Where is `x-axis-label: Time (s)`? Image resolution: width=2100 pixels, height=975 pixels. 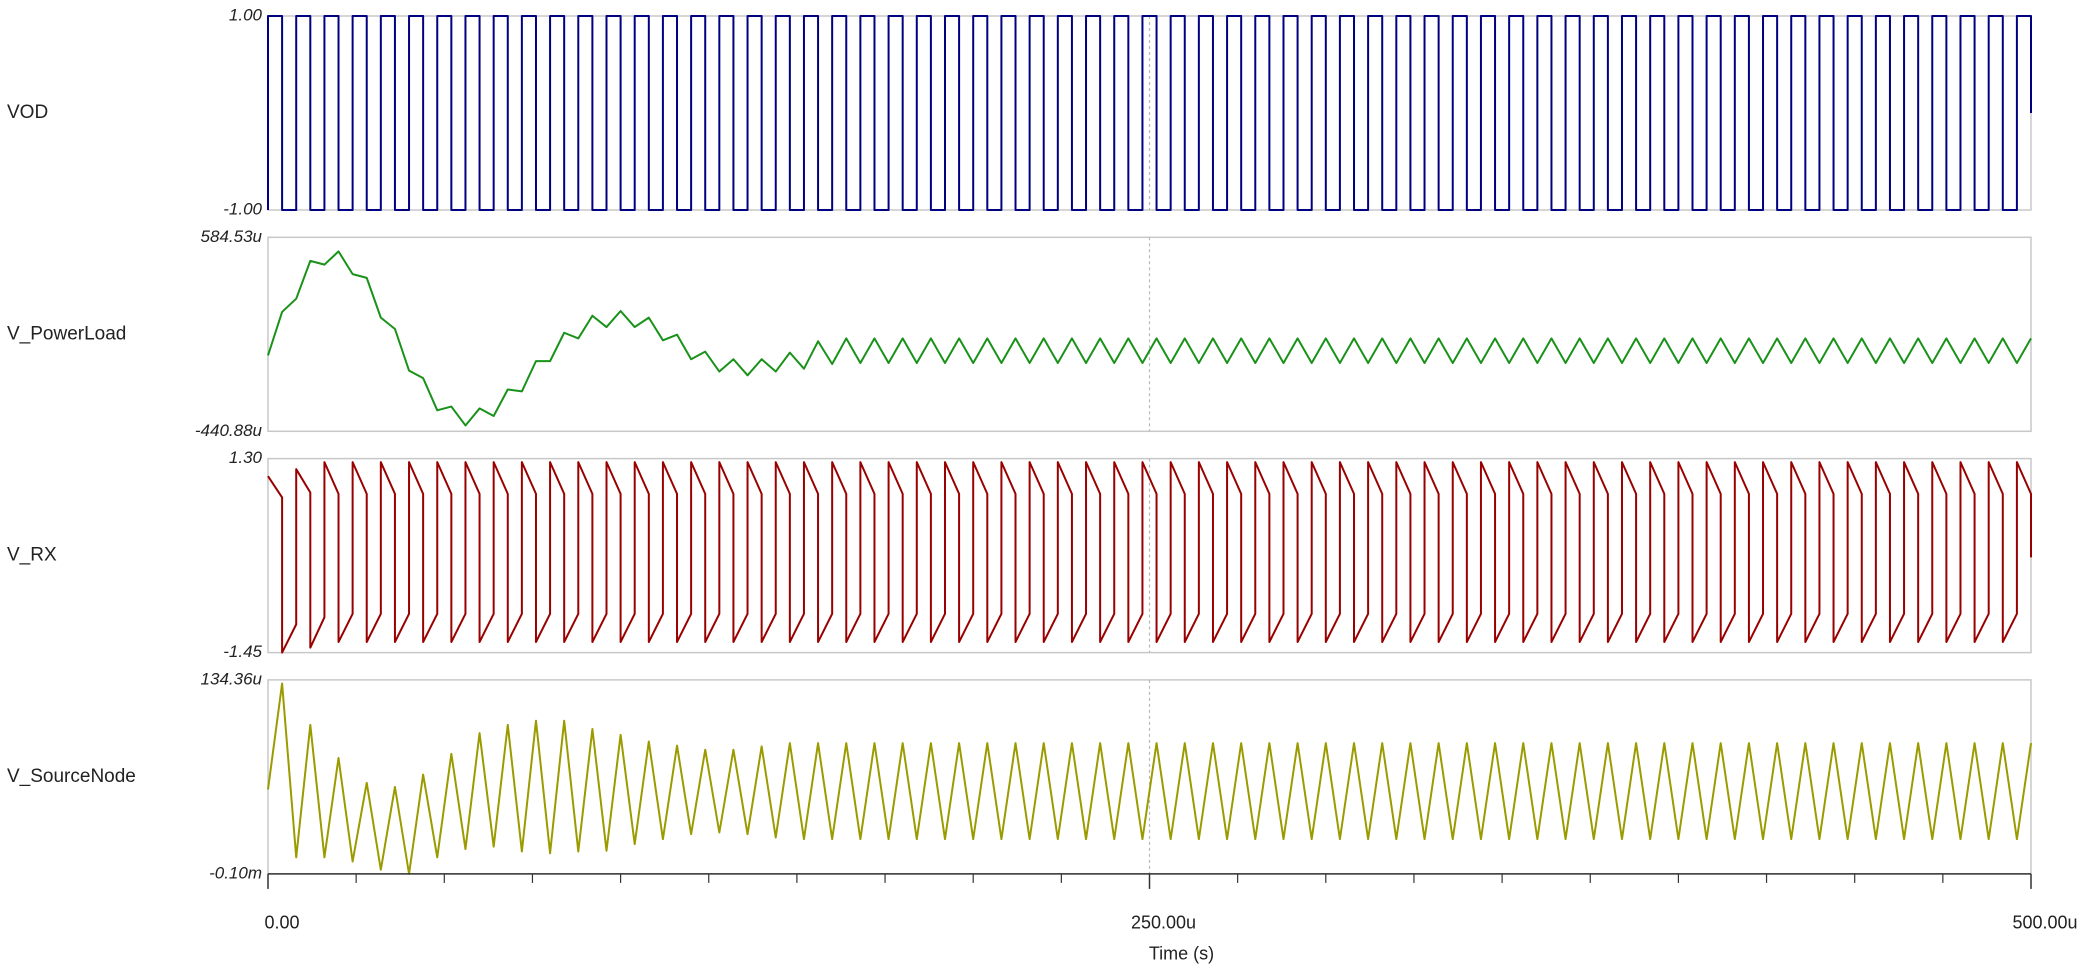
x-axis-label: Time (s) is located at coordinates (1181, 954).